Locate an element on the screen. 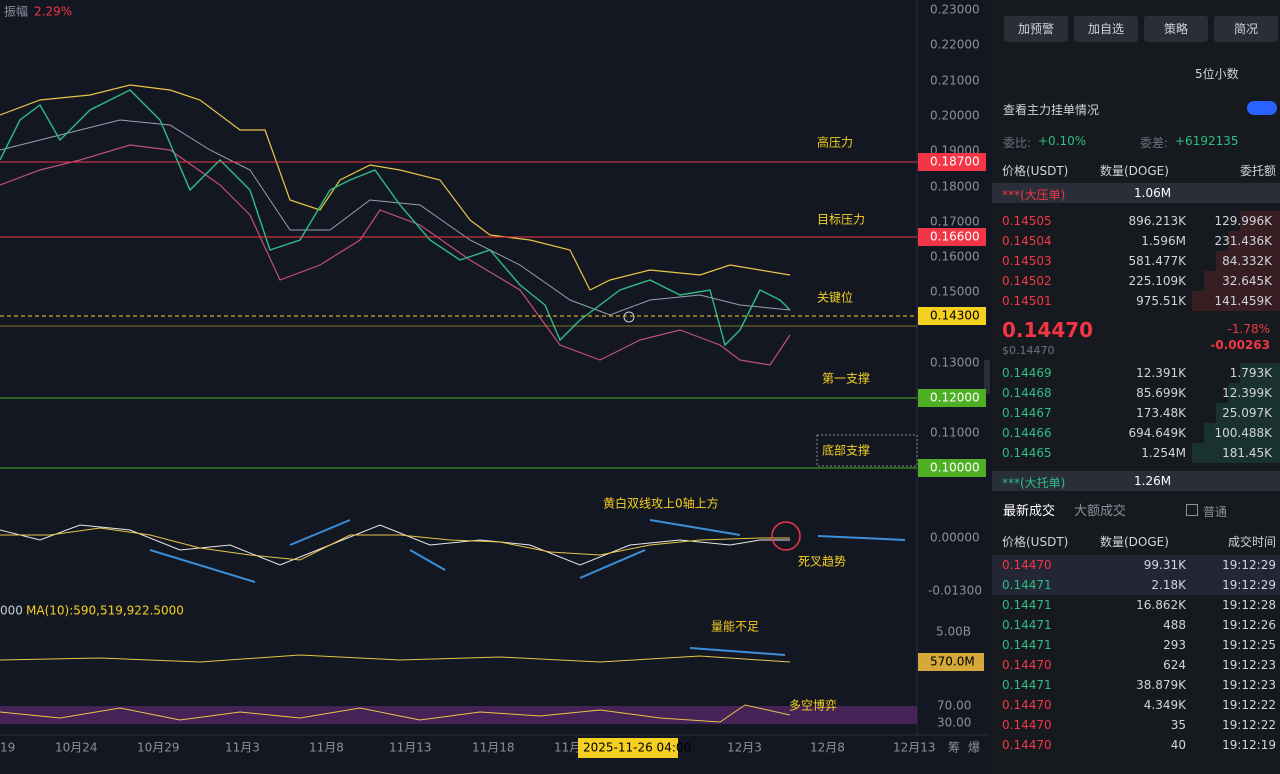 This screenshot has width=1280, height=774. trade-qty: 40 is located at coordinates (1178, 745).